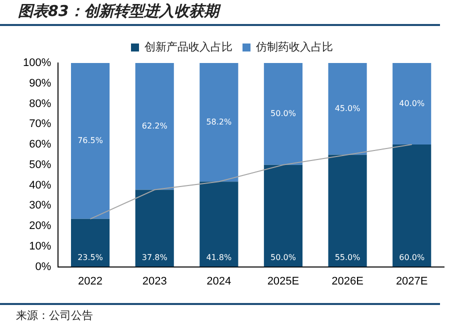 The image size is (452, 323). I want to click on data-label: 62.2%, so click(155, 125).